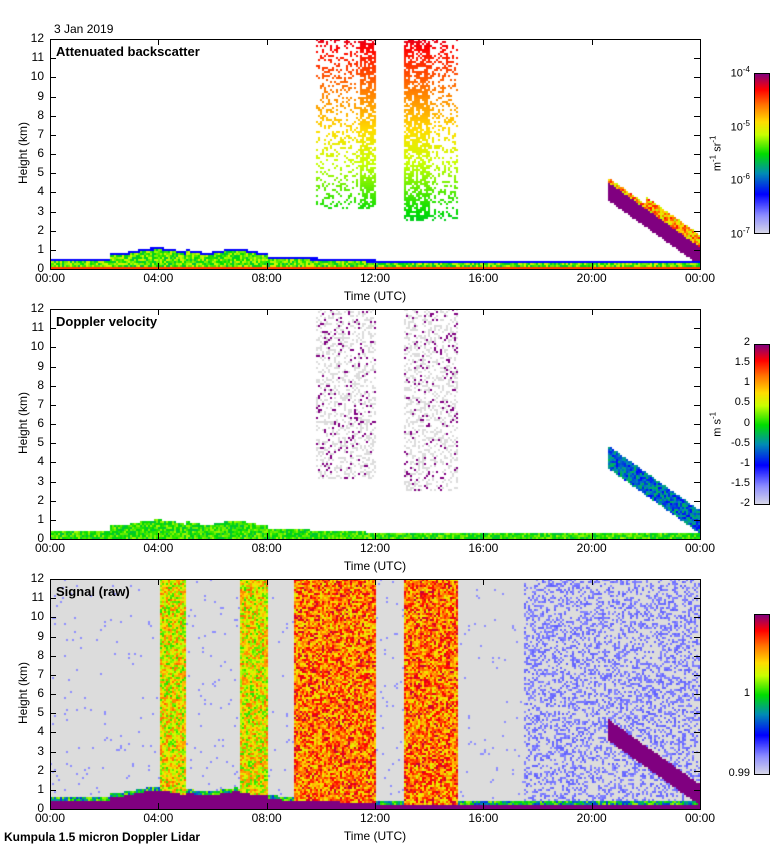  What do you see at coordinates (745, 503) in the screenshot?
I see `colorbar-tick-label: -2` at bounding box center [745, 503].